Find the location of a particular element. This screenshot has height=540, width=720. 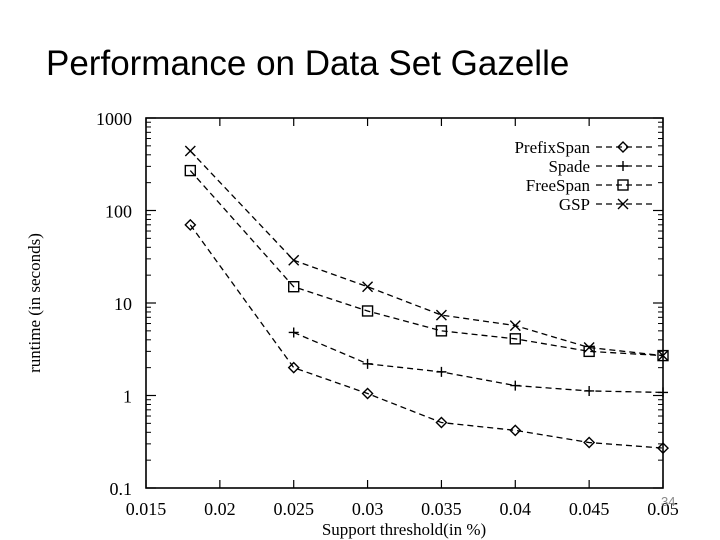

x-tick-label: 0.025 is located at coordinates (293, 509).